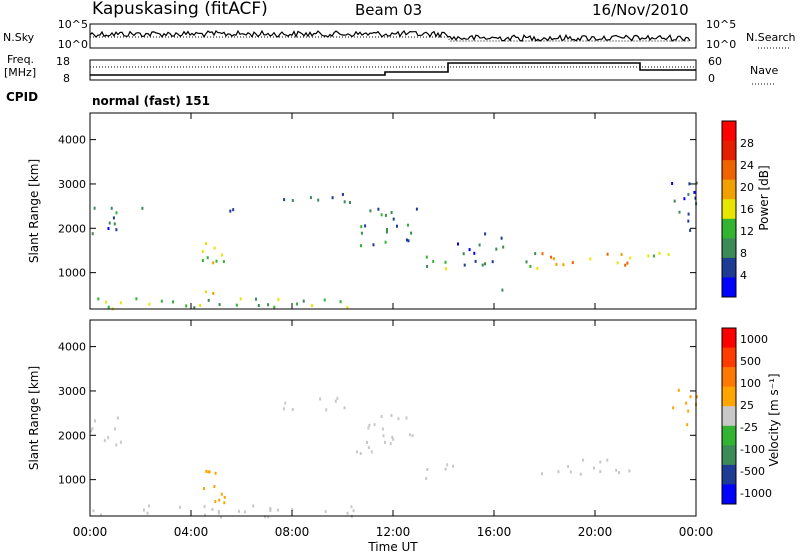 The height and width of the screenshot is (554, 800). Describe the element at coordinates (750, 383) in the screenshot. I see `colorbar-tick-label: 100` at that location.